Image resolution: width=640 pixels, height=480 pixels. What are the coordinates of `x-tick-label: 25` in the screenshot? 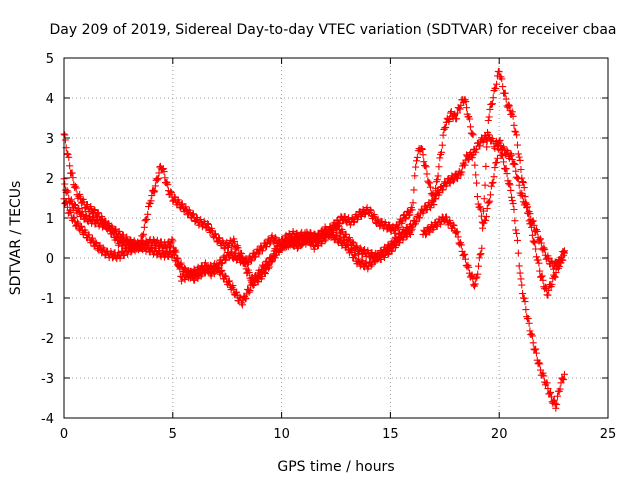 It's located at (608, 434).